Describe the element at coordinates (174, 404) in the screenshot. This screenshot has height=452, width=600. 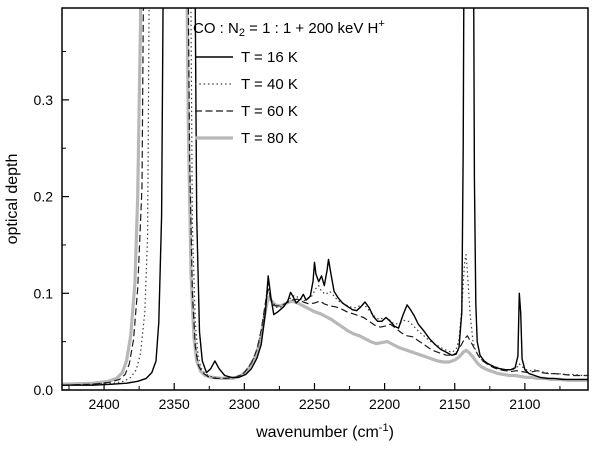
I see `x-tick-label: 2350` at that location.